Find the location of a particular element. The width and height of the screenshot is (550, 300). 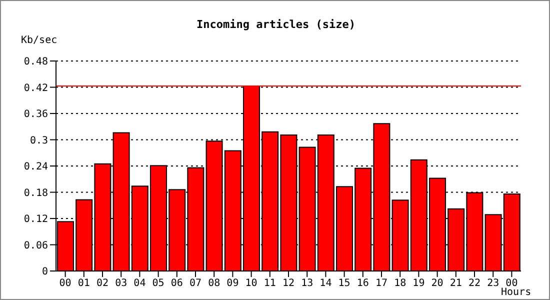

x-tick-label: 10 is located at coordinates (251, 284).